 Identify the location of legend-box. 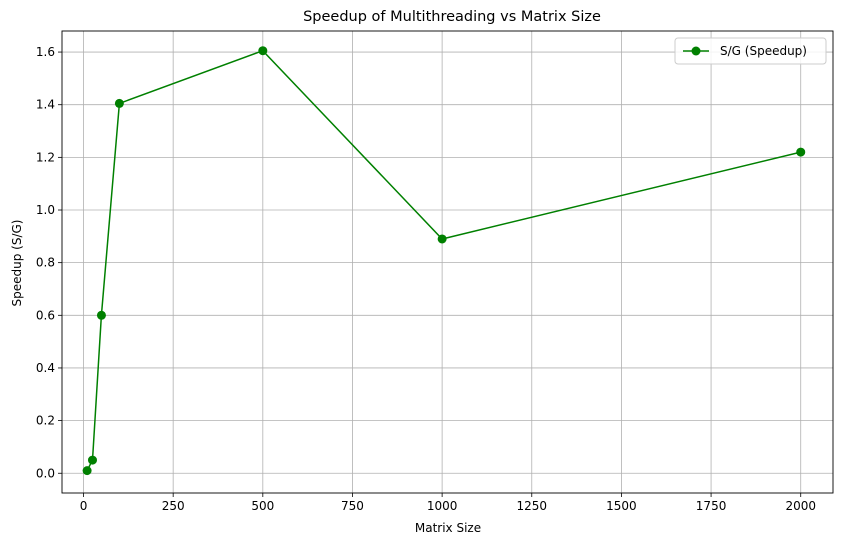
(750, 51).